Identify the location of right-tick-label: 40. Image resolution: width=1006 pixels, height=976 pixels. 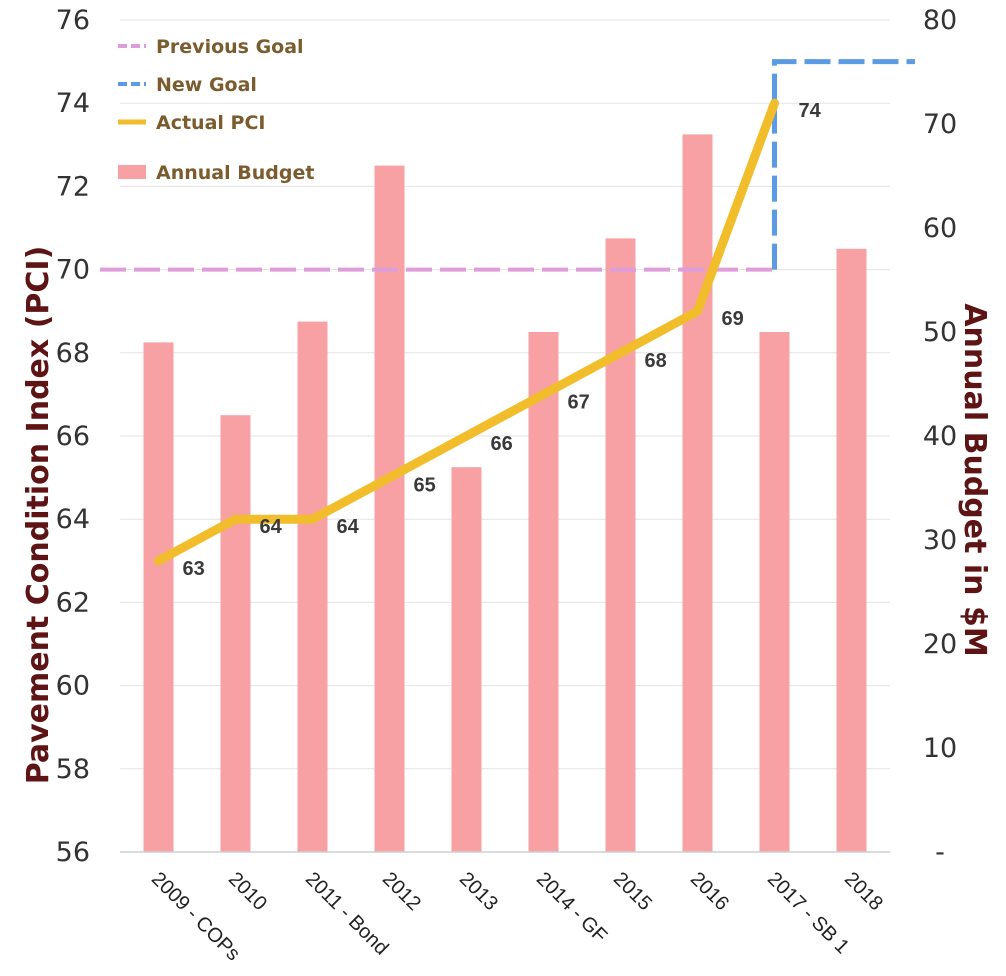
(940, 436).